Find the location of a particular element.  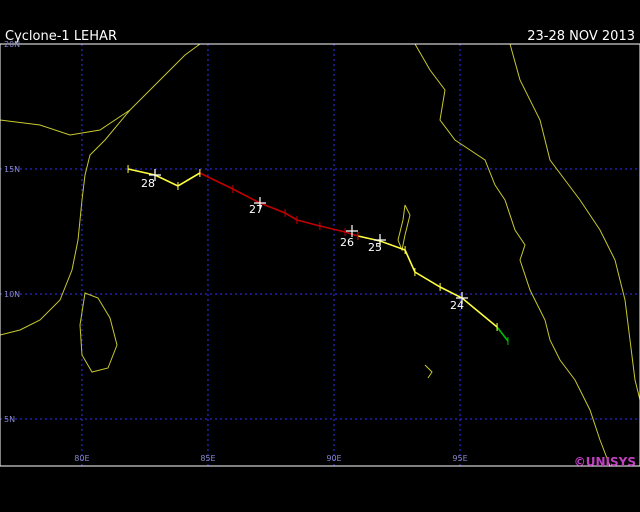

day-label: 26 is located at coordinates (347, 242).